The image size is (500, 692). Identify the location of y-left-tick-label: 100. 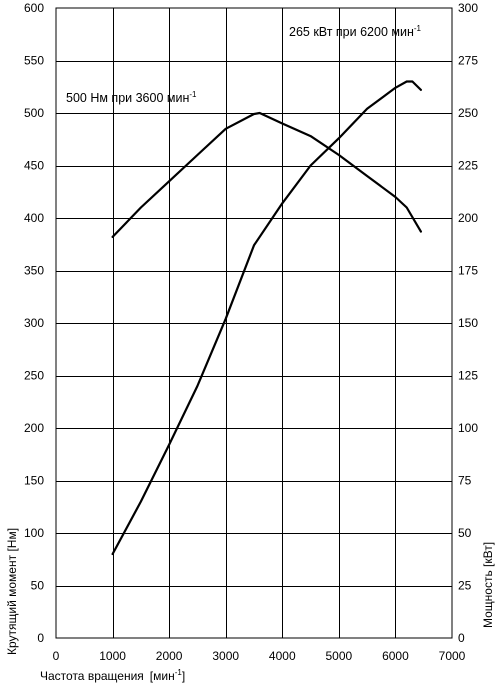
(34, 533).